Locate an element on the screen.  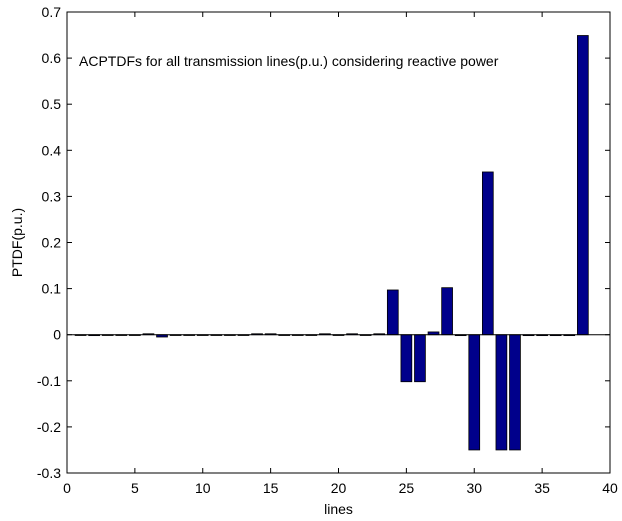
x-axis-label: lines is located at coordinates (338, 509).